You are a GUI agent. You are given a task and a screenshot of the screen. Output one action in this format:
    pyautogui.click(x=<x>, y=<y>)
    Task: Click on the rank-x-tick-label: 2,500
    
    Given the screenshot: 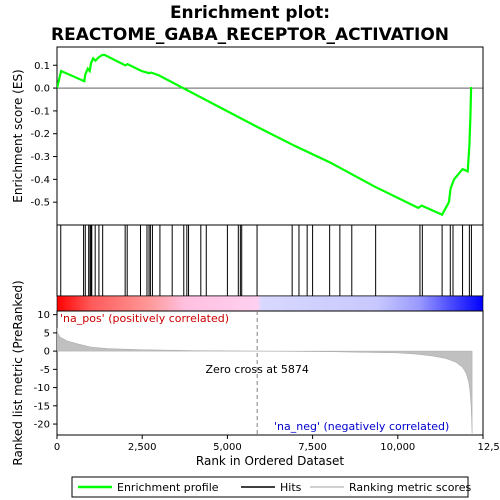 What is the action you would take?
    pyautogui.click(x=142, y=447)
    